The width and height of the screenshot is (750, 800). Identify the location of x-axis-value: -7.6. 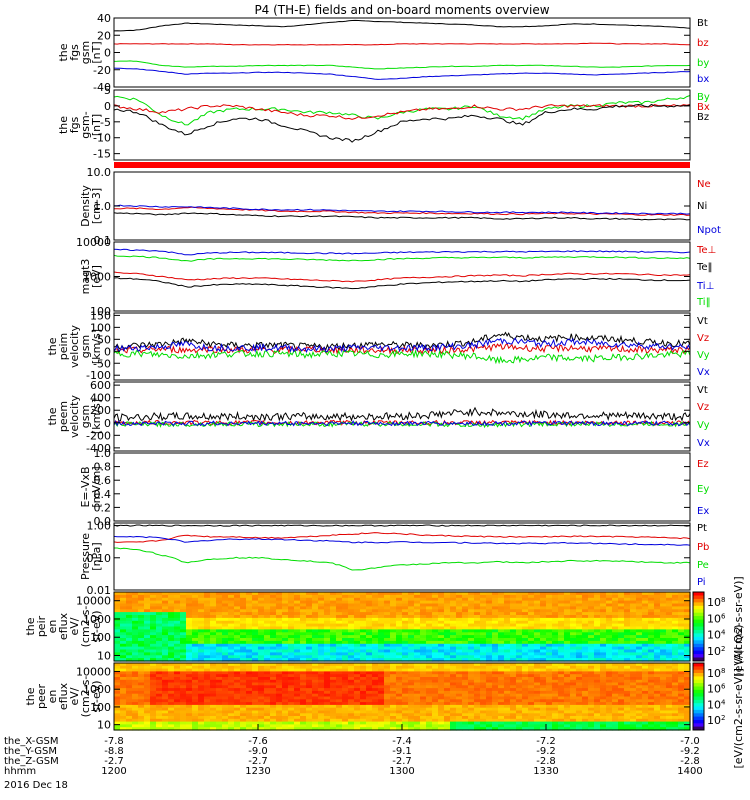
(258, 741).